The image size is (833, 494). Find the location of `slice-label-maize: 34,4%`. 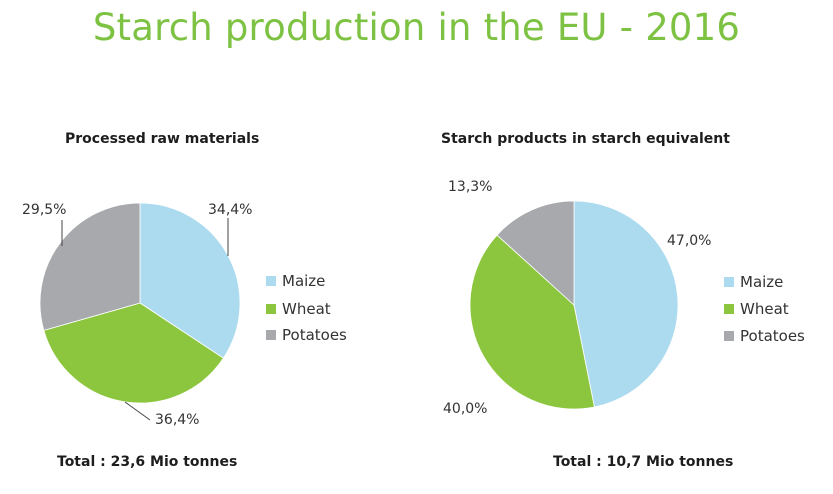

slice-label-maize: 34,4% is located at coordinates (230, 210).